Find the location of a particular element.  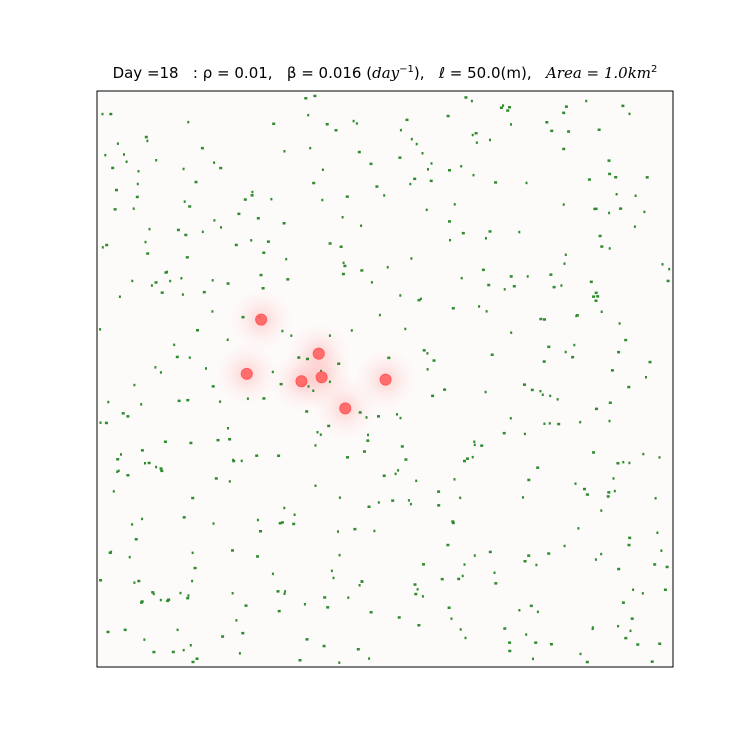

title-rho: ρ = 0.01, is located at coordinates (237, 73).